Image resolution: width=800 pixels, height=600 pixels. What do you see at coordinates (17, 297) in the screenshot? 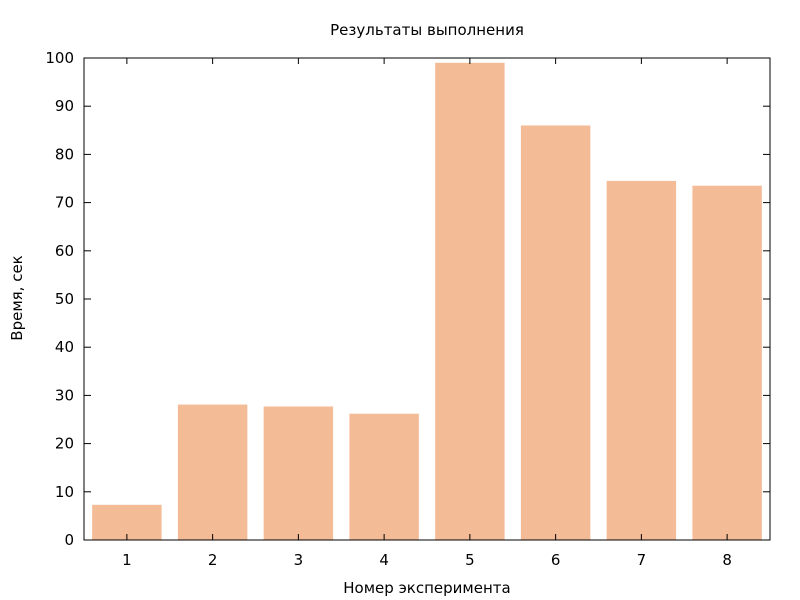
I see `y-axis-label: Время, сек` at bounding box center [17, 297].